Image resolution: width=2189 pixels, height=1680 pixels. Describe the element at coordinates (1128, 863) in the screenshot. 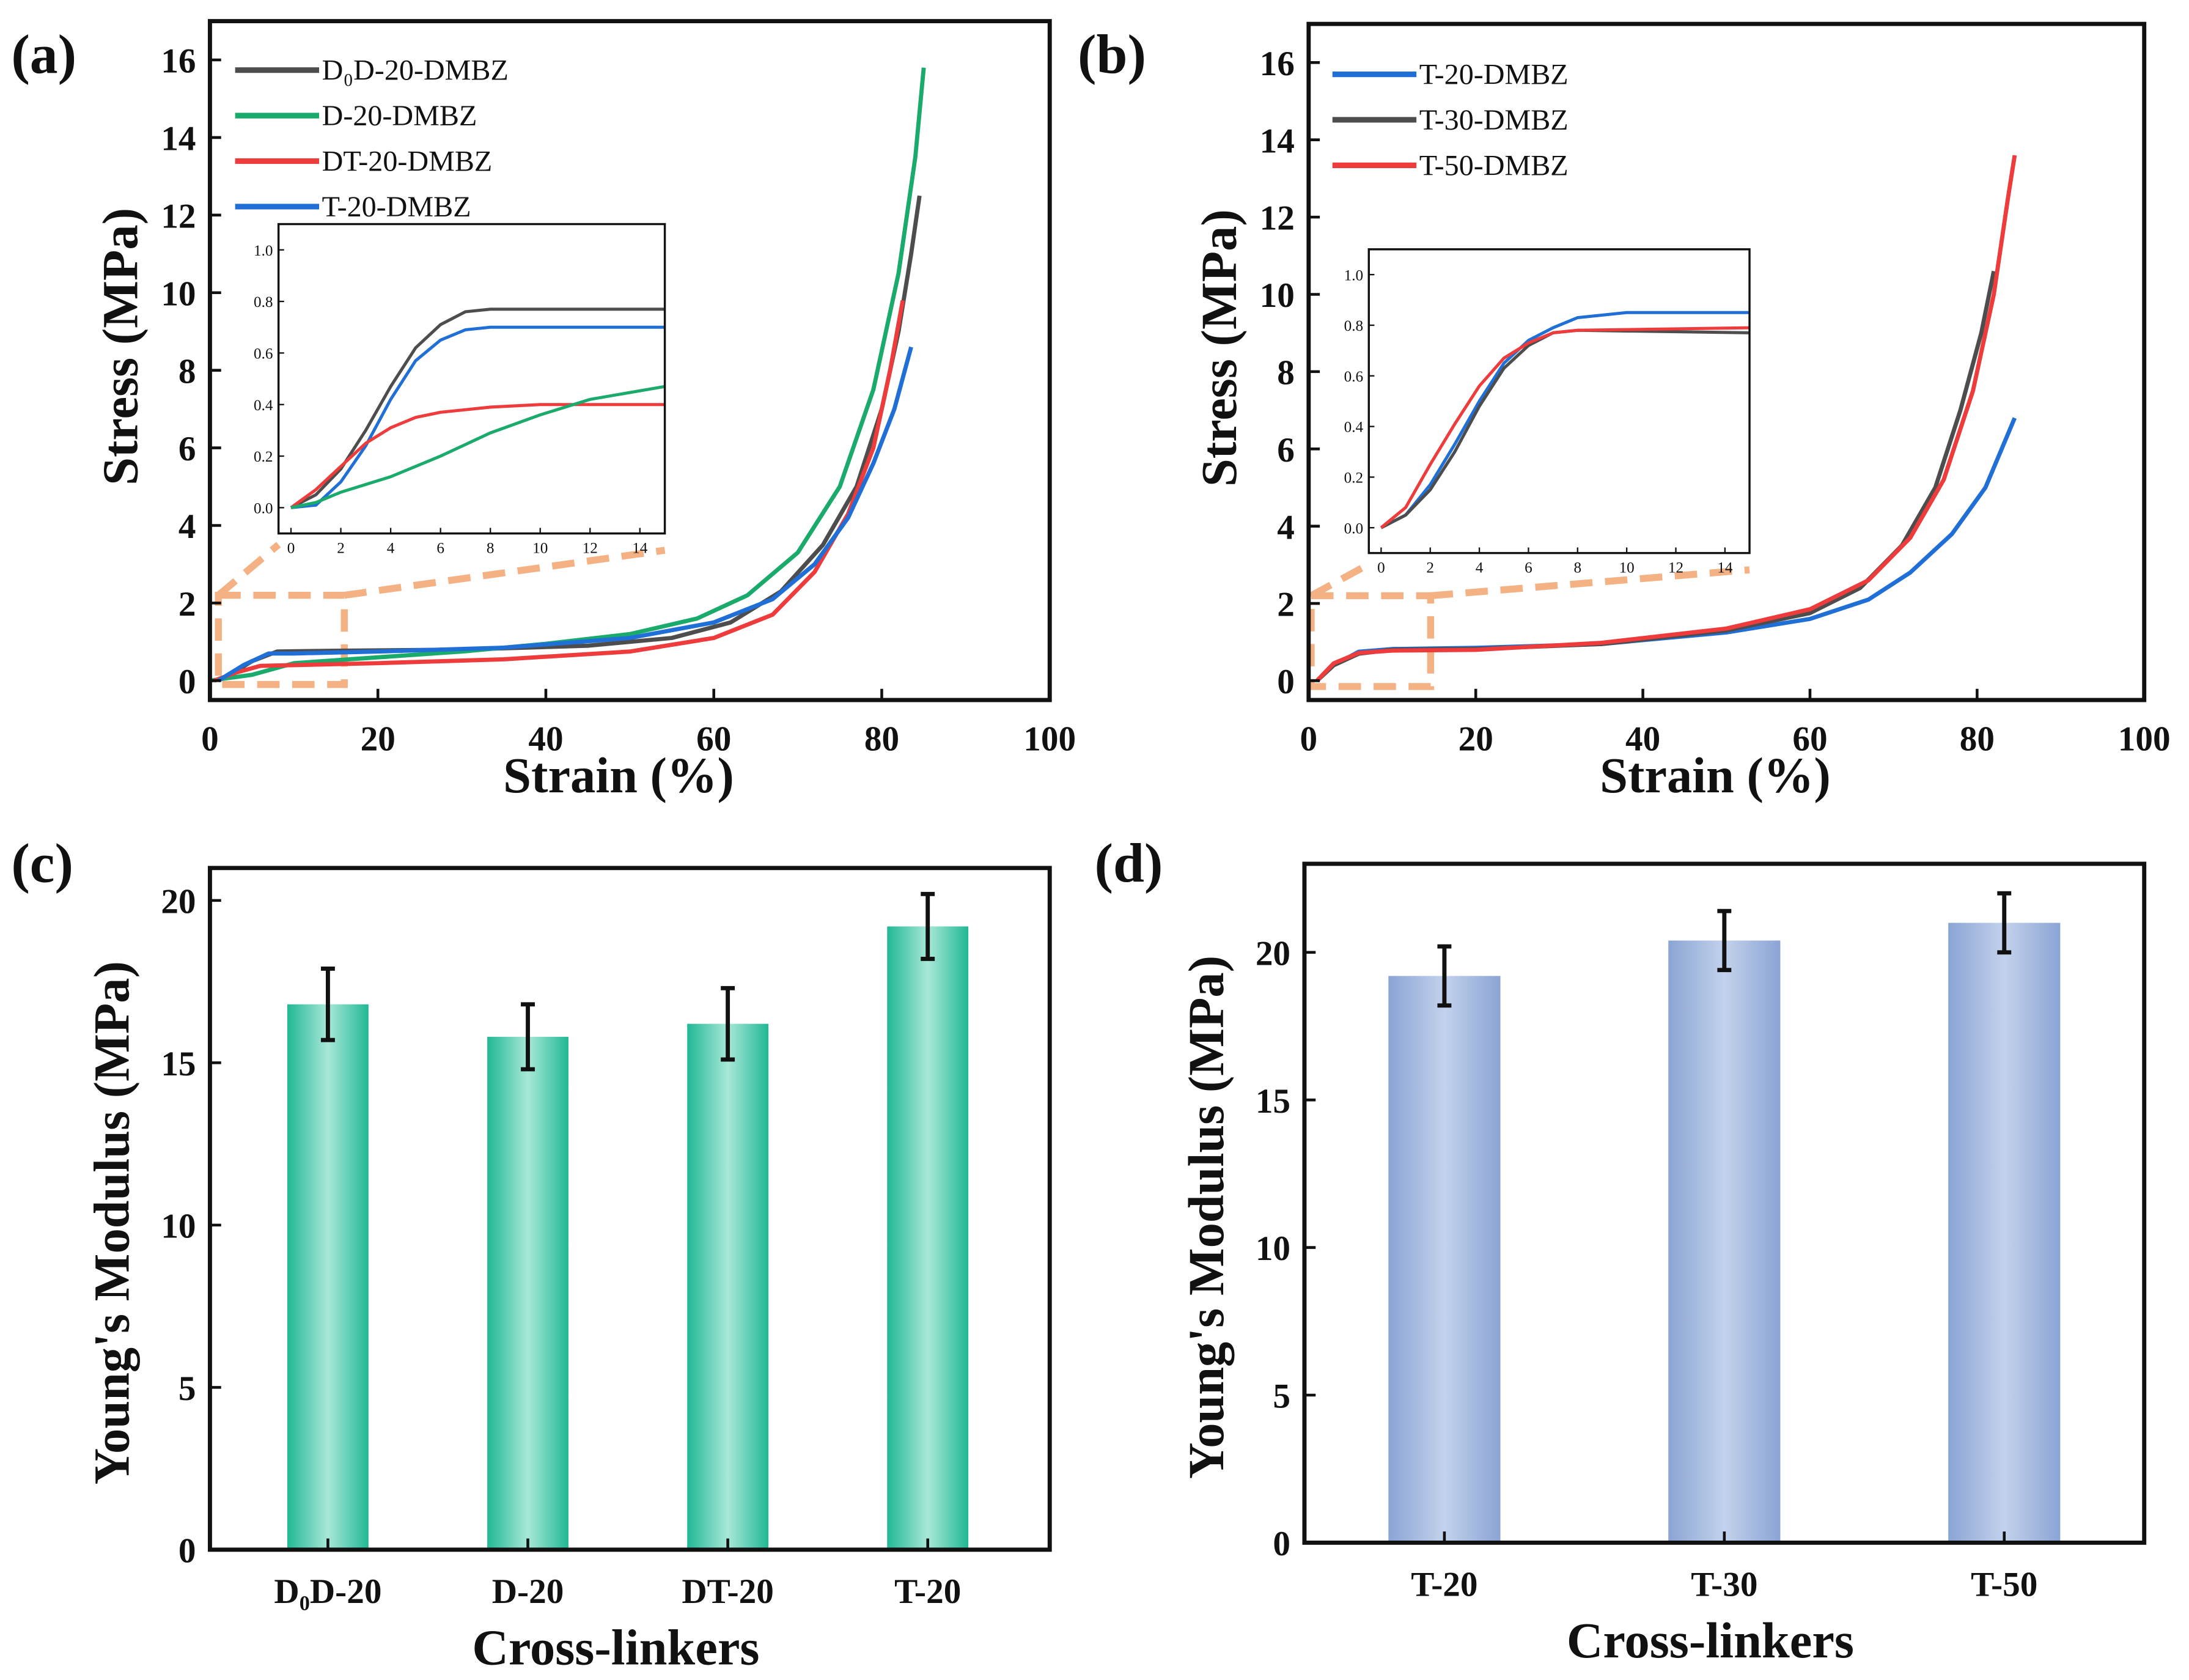

I see `panel-label: (d)` at that location.